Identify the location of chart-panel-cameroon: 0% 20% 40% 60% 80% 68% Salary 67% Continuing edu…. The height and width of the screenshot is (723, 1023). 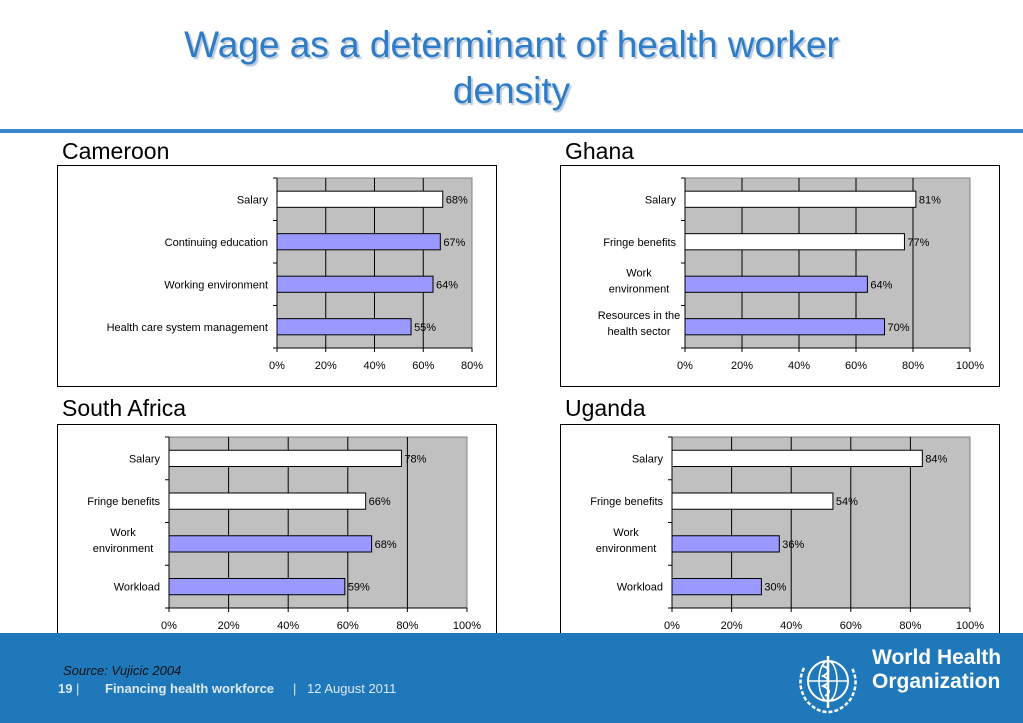
(277, 276).